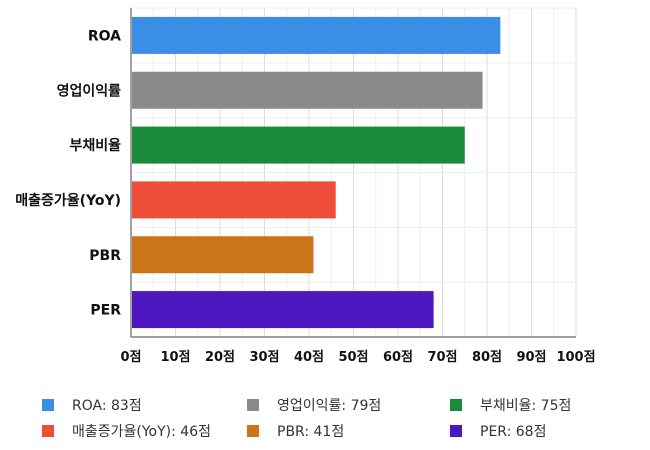 The height and width of the screenshot is (450, 650). Describe the element at coordinates (48, 430) in the screenshot. I see `legend-swatch-sales-growth` at that location.